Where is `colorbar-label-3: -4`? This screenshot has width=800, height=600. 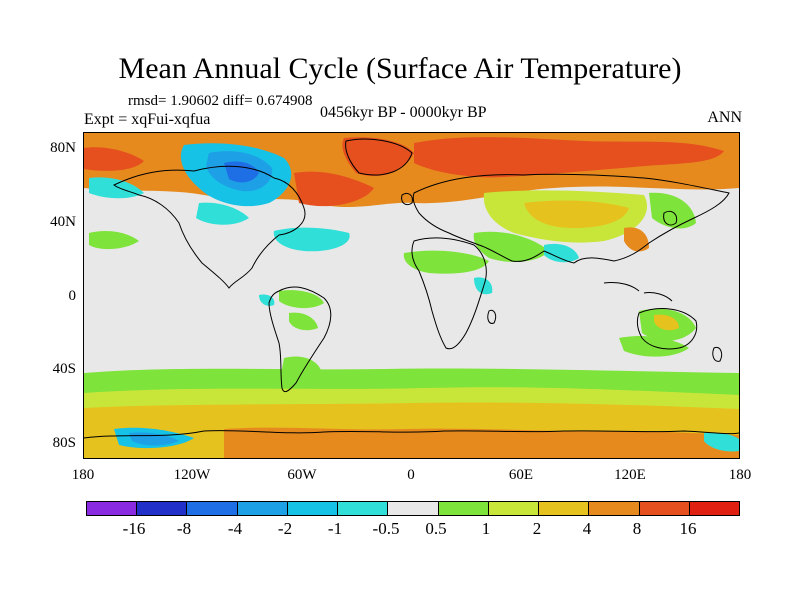
colorbar-label-3: -4 is located at coordinates (235, 528).